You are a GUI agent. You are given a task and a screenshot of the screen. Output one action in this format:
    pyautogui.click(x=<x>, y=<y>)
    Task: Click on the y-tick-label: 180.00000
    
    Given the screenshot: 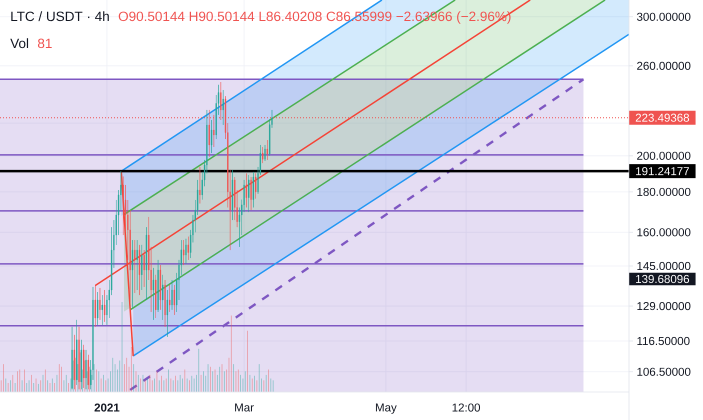 What is the action you would take?
    pyautogui.click(x=663, y=192)
    